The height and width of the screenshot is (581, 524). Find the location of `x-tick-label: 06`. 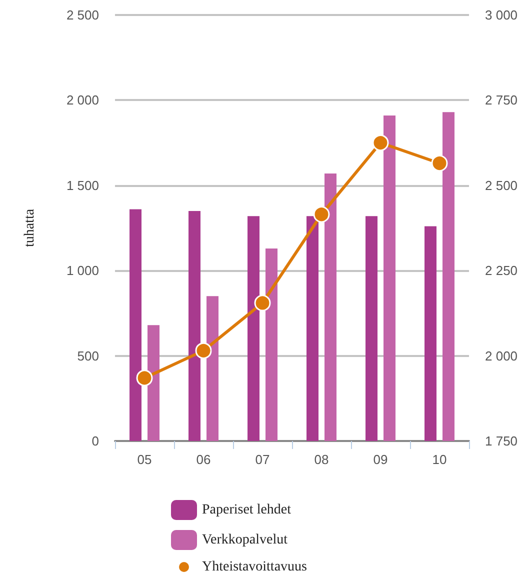

x-tick-label: 06 is located at coordinates (203, 459).